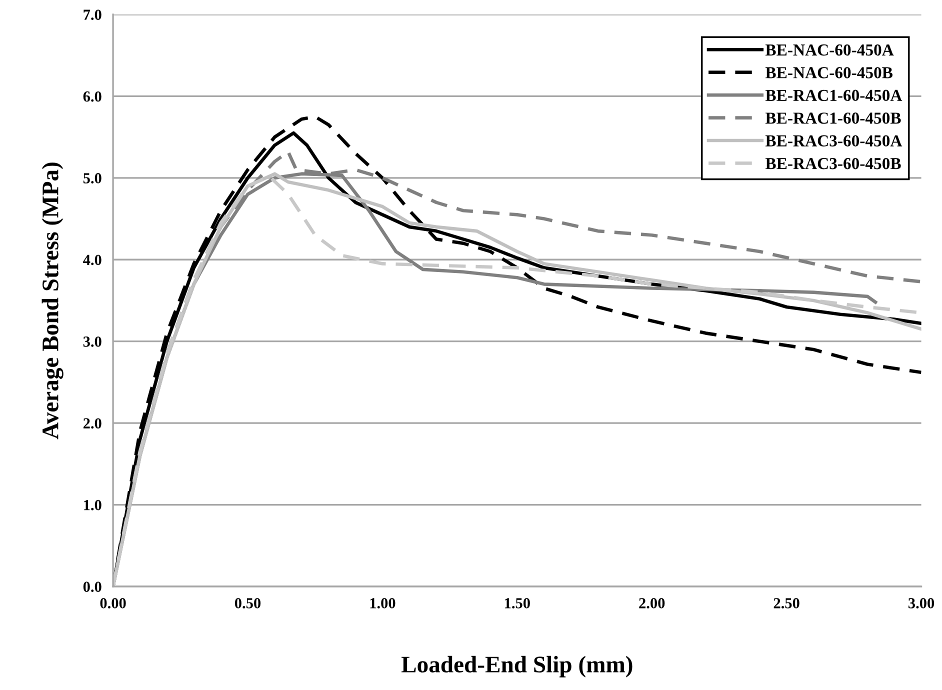 This screenshot has height=690, width=942. I want to click on x-tick-label: 0.50, so click(247, 603).